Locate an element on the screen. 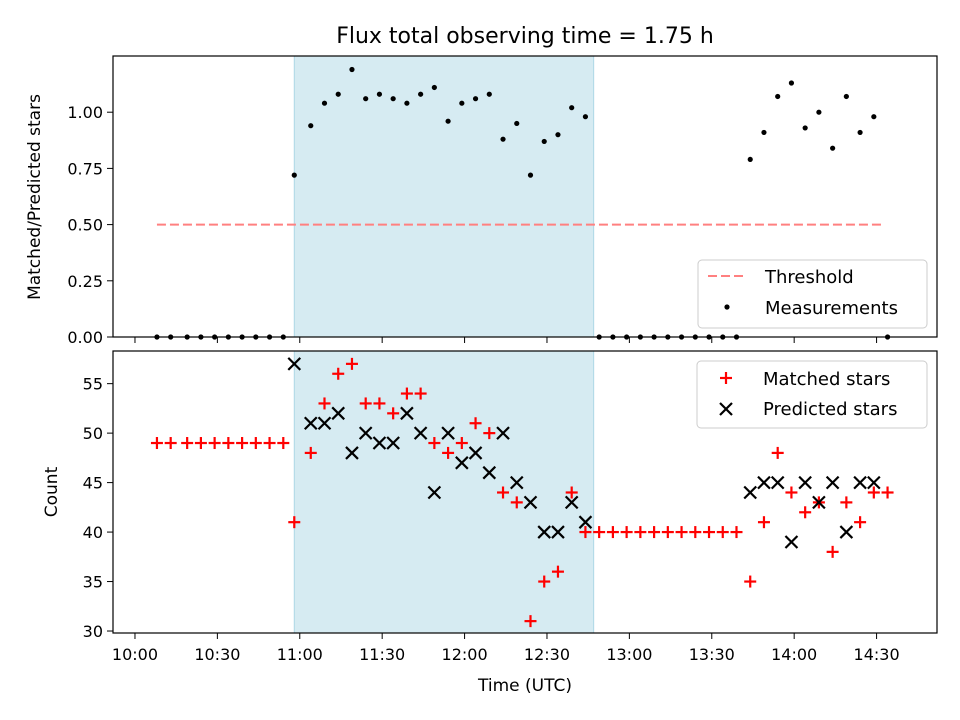 Image resolution: width=960 pixels, height=720 pixels. top-y-axis-label: Matched/Predicted stars is located at coordinates (35, 197).